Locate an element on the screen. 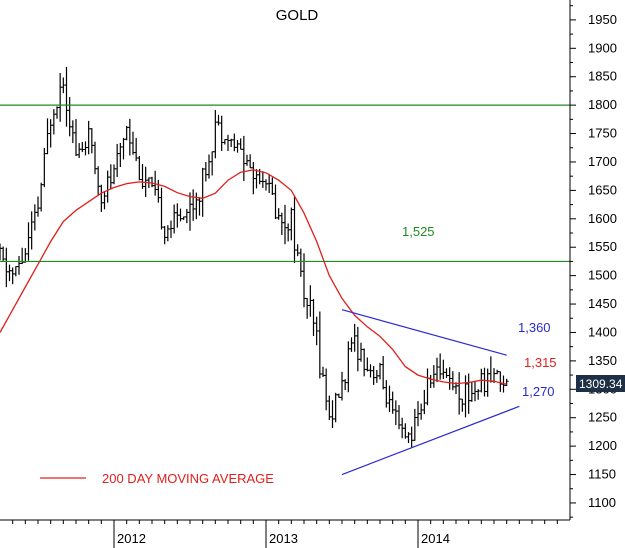  y-tick-label: 1600 is located at coordinates (602, 218).